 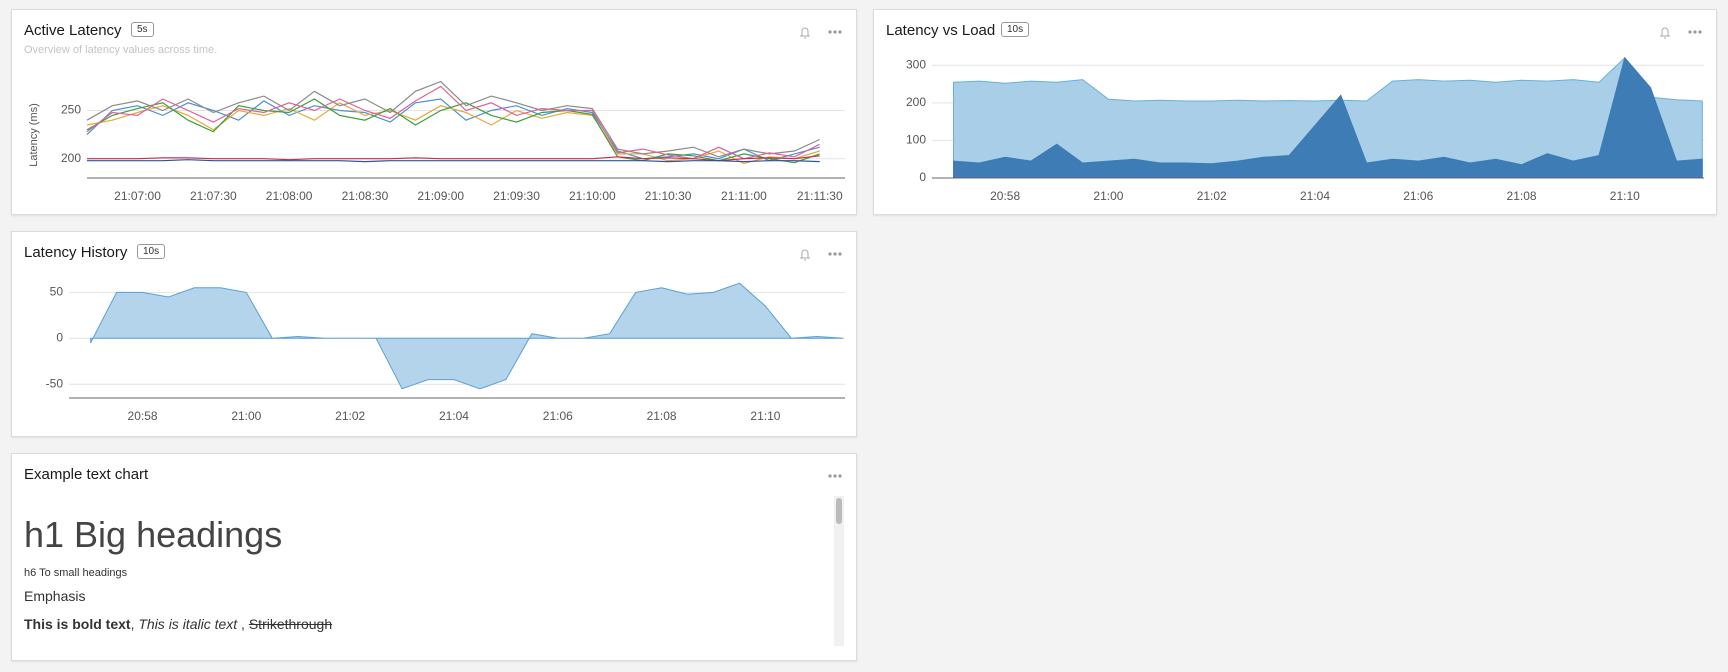 I want to click on y-tick-label: 250, so click(x=71, y=110).